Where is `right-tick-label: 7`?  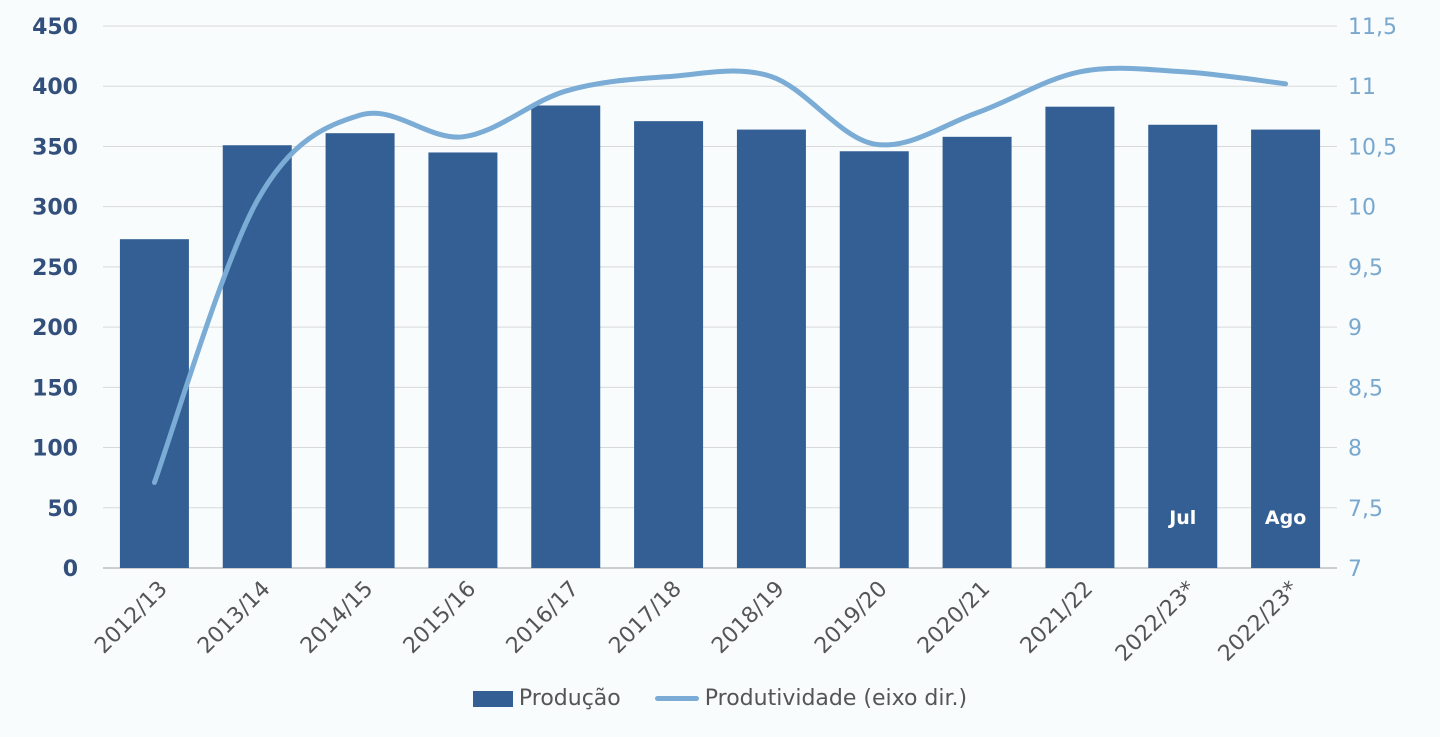 right-tick-label: 7 is located at coordinates (1355, 569).